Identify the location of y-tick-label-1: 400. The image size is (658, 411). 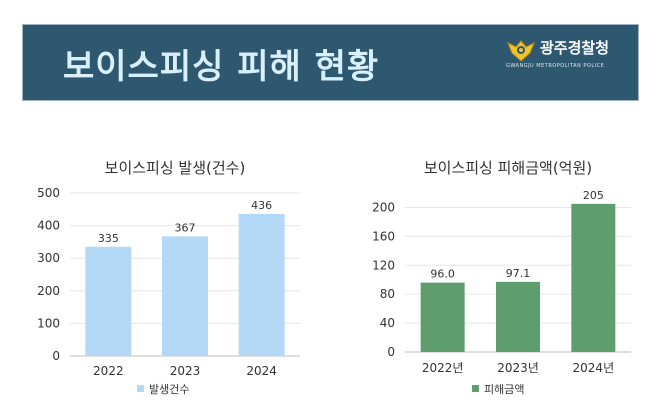
(48, 226).